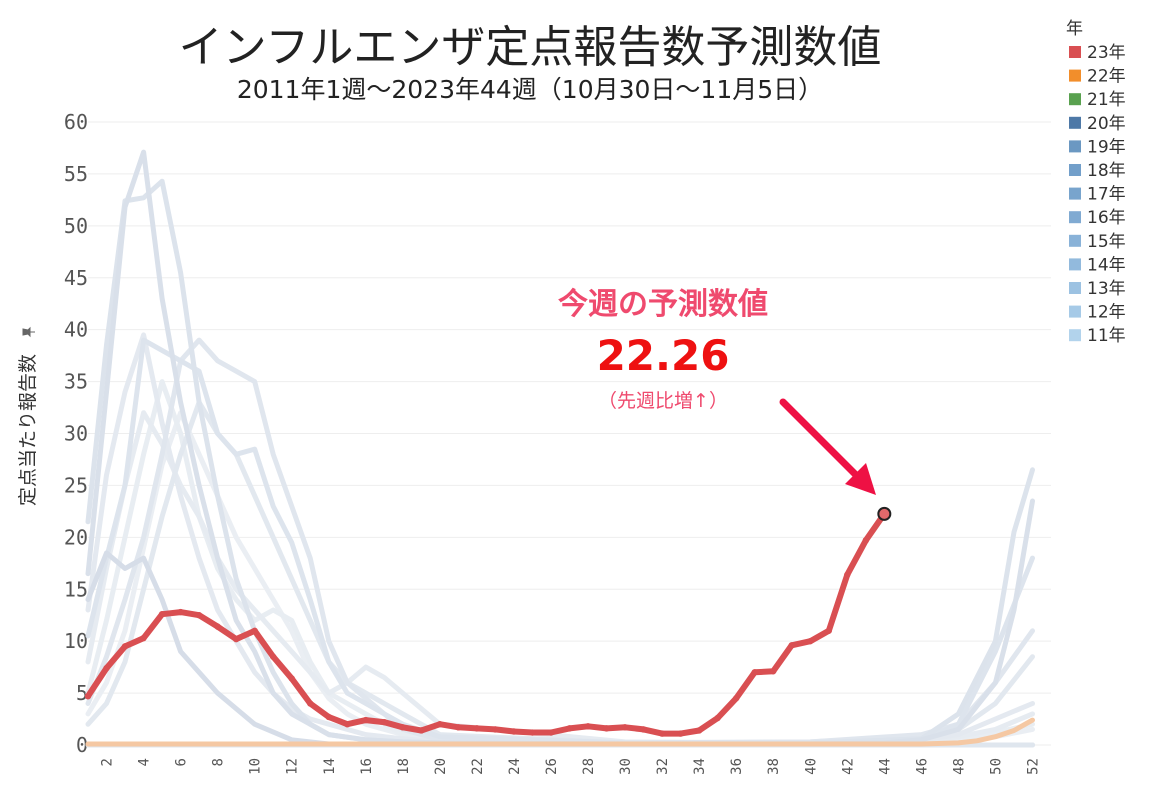  Describe the element at coordinates (589, 766) in the screenshot. I see `x-tick-label: 28` at that location.